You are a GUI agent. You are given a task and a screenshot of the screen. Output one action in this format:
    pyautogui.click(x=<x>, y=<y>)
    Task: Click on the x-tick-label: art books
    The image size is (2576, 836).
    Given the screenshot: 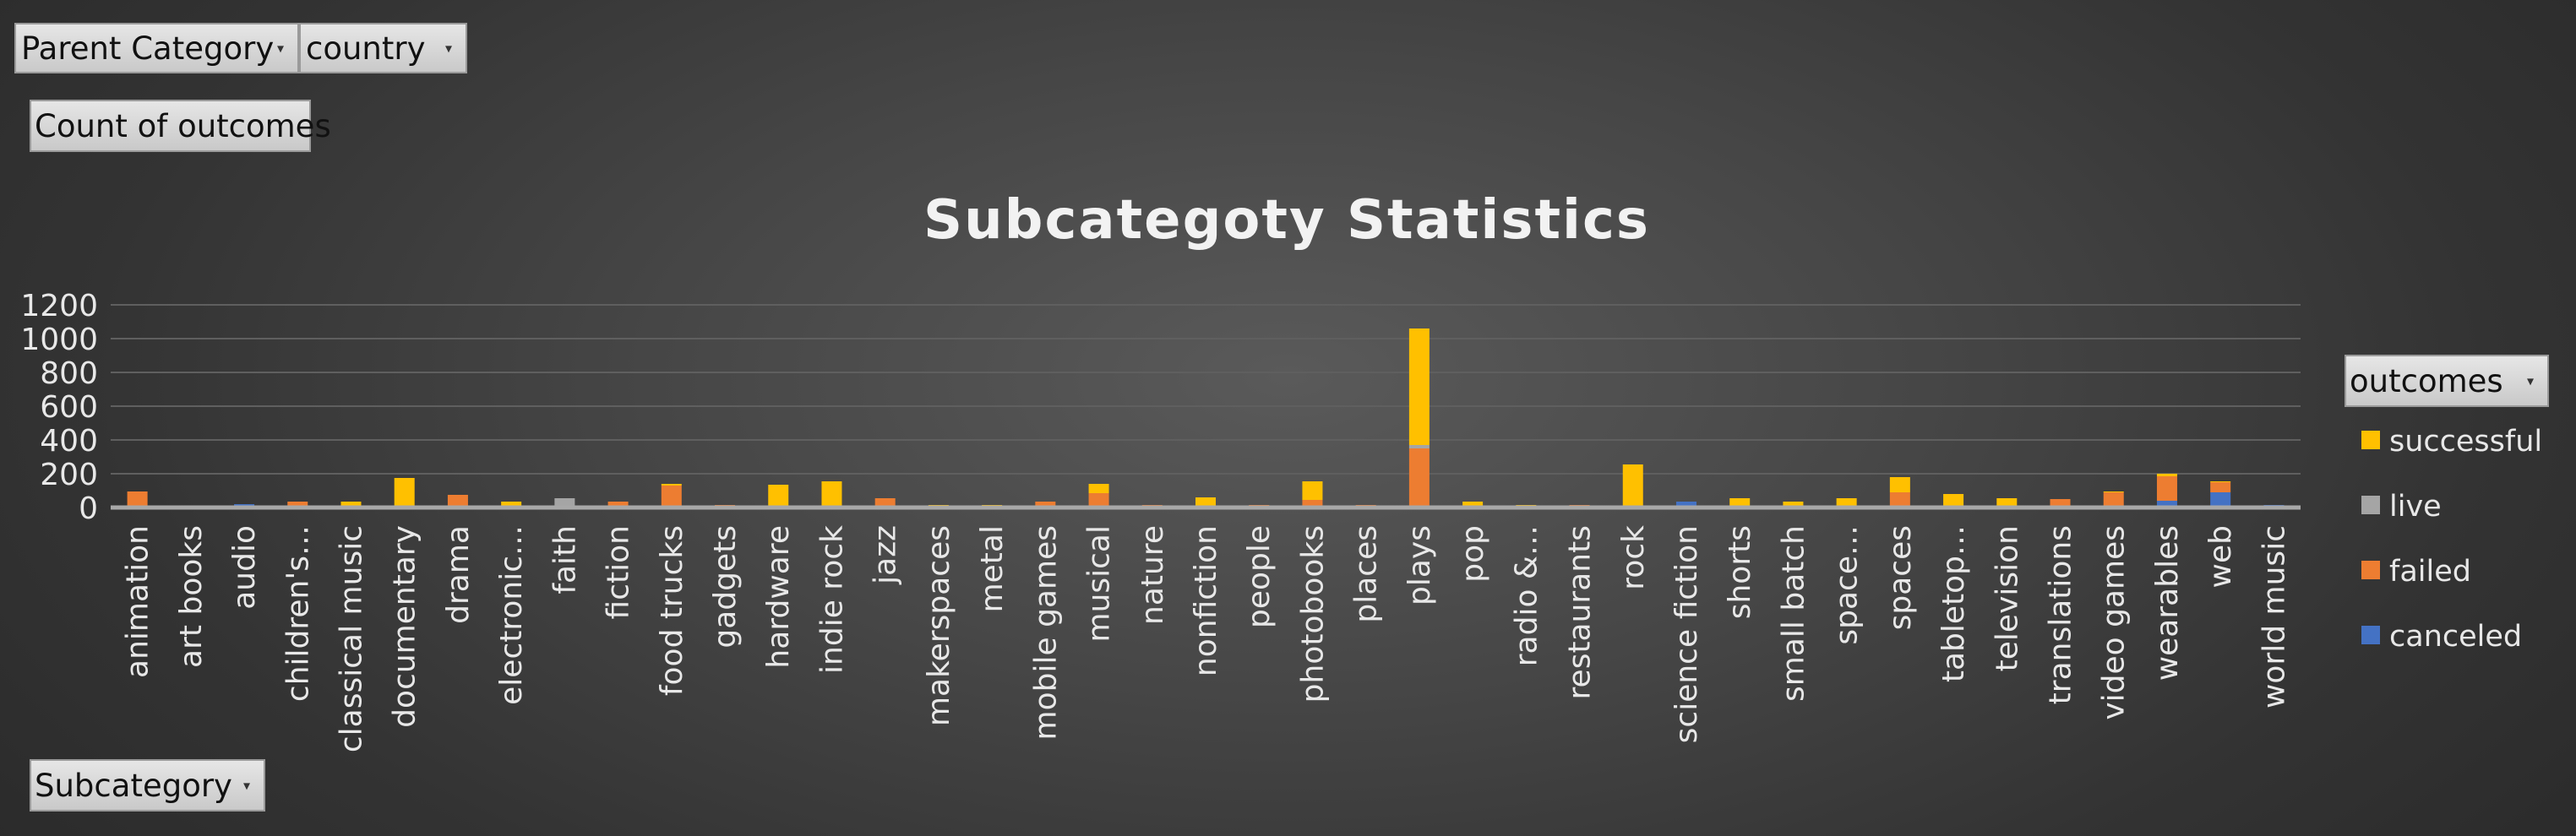 What is the action you would take?
    pyautogui.click(x=191, y=596)
    